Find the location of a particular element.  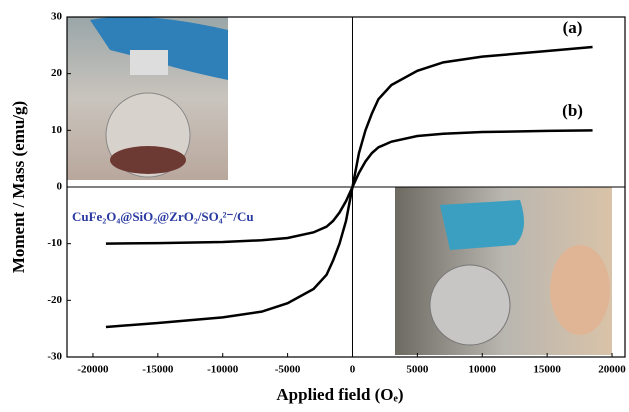

y-axis-label: Moment / Mass (emu/g) is located at coordinates (18, 187).